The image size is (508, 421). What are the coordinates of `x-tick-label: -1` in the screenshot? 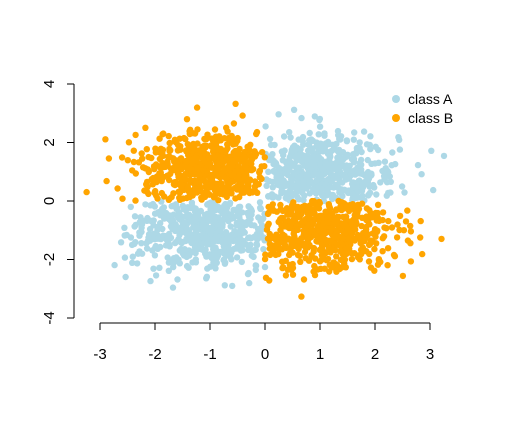 It's located at (209, 354).